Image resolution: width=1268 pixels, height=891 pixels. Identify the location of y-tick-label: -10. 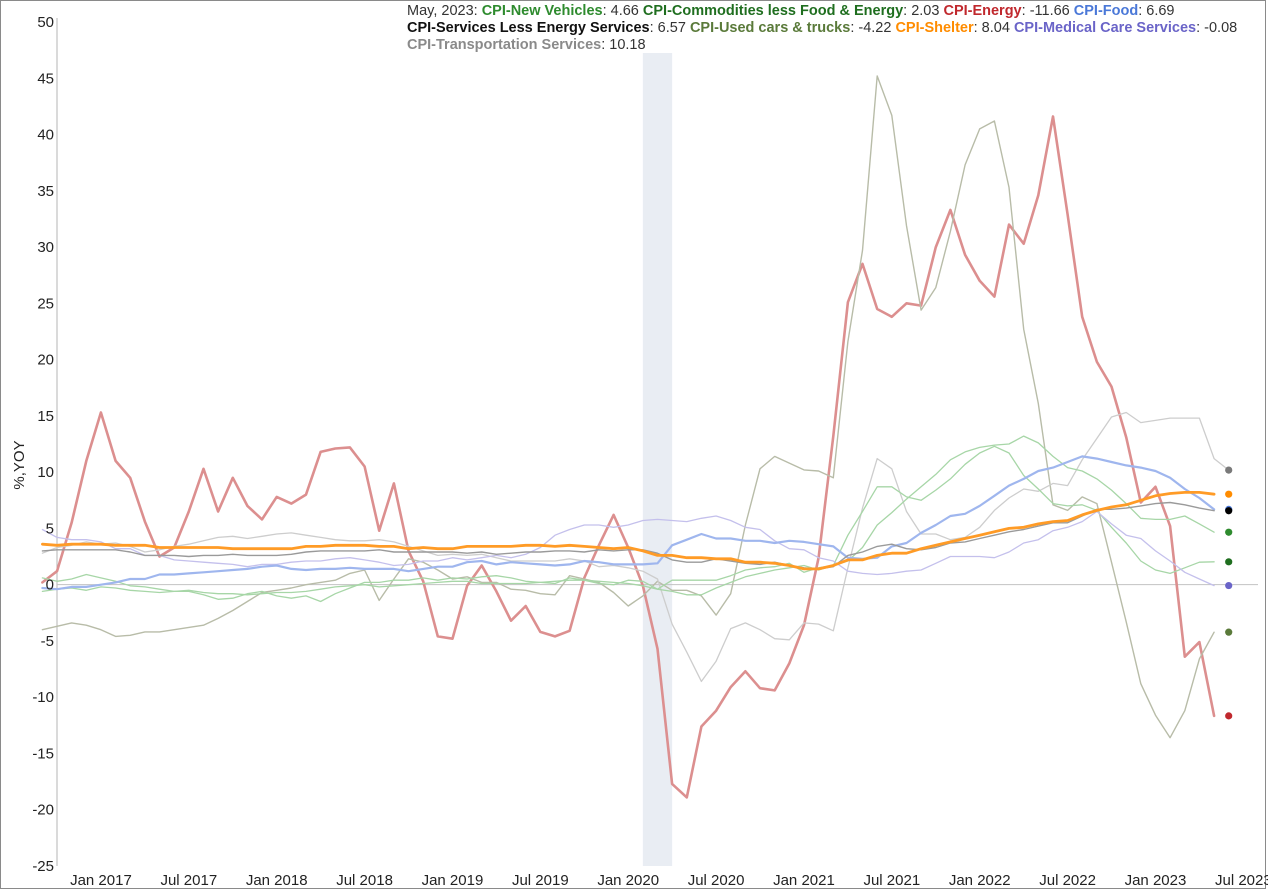
(43, 697).